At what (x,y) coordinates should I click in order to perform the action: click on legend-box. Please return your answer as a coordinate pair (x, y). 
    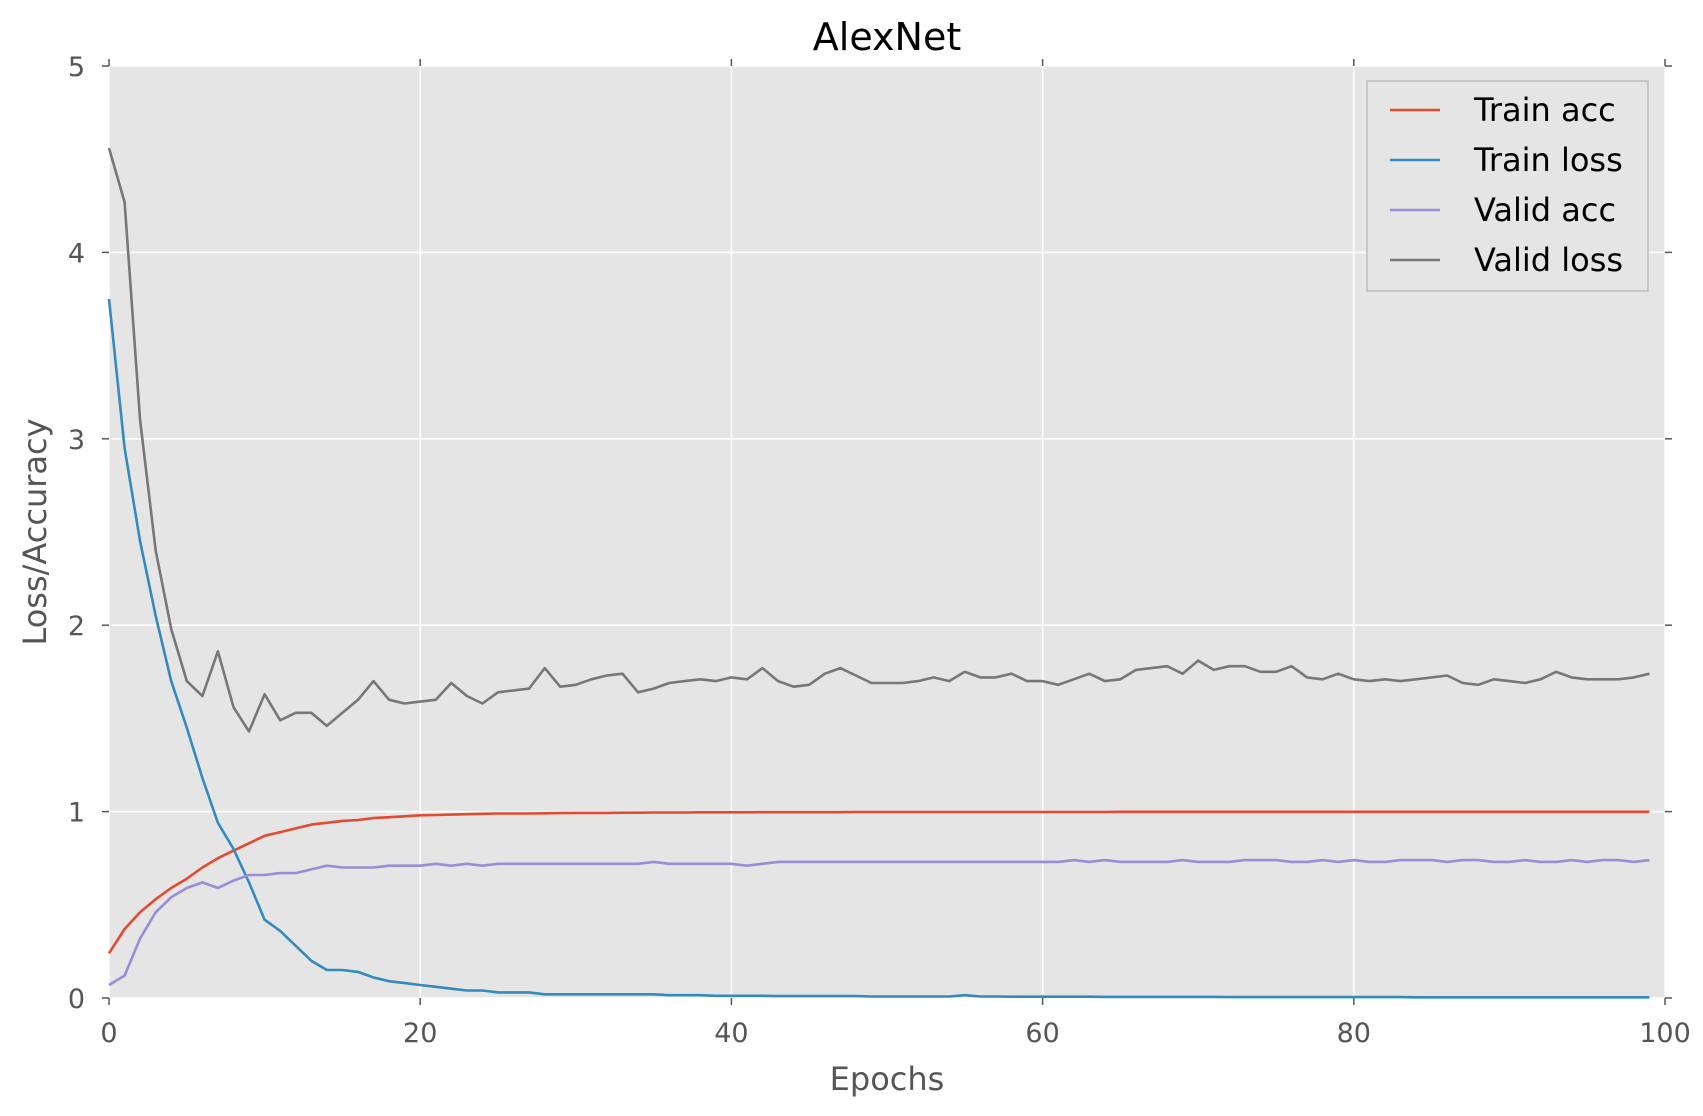
    Looking at the image, I should click on (1507, 186).